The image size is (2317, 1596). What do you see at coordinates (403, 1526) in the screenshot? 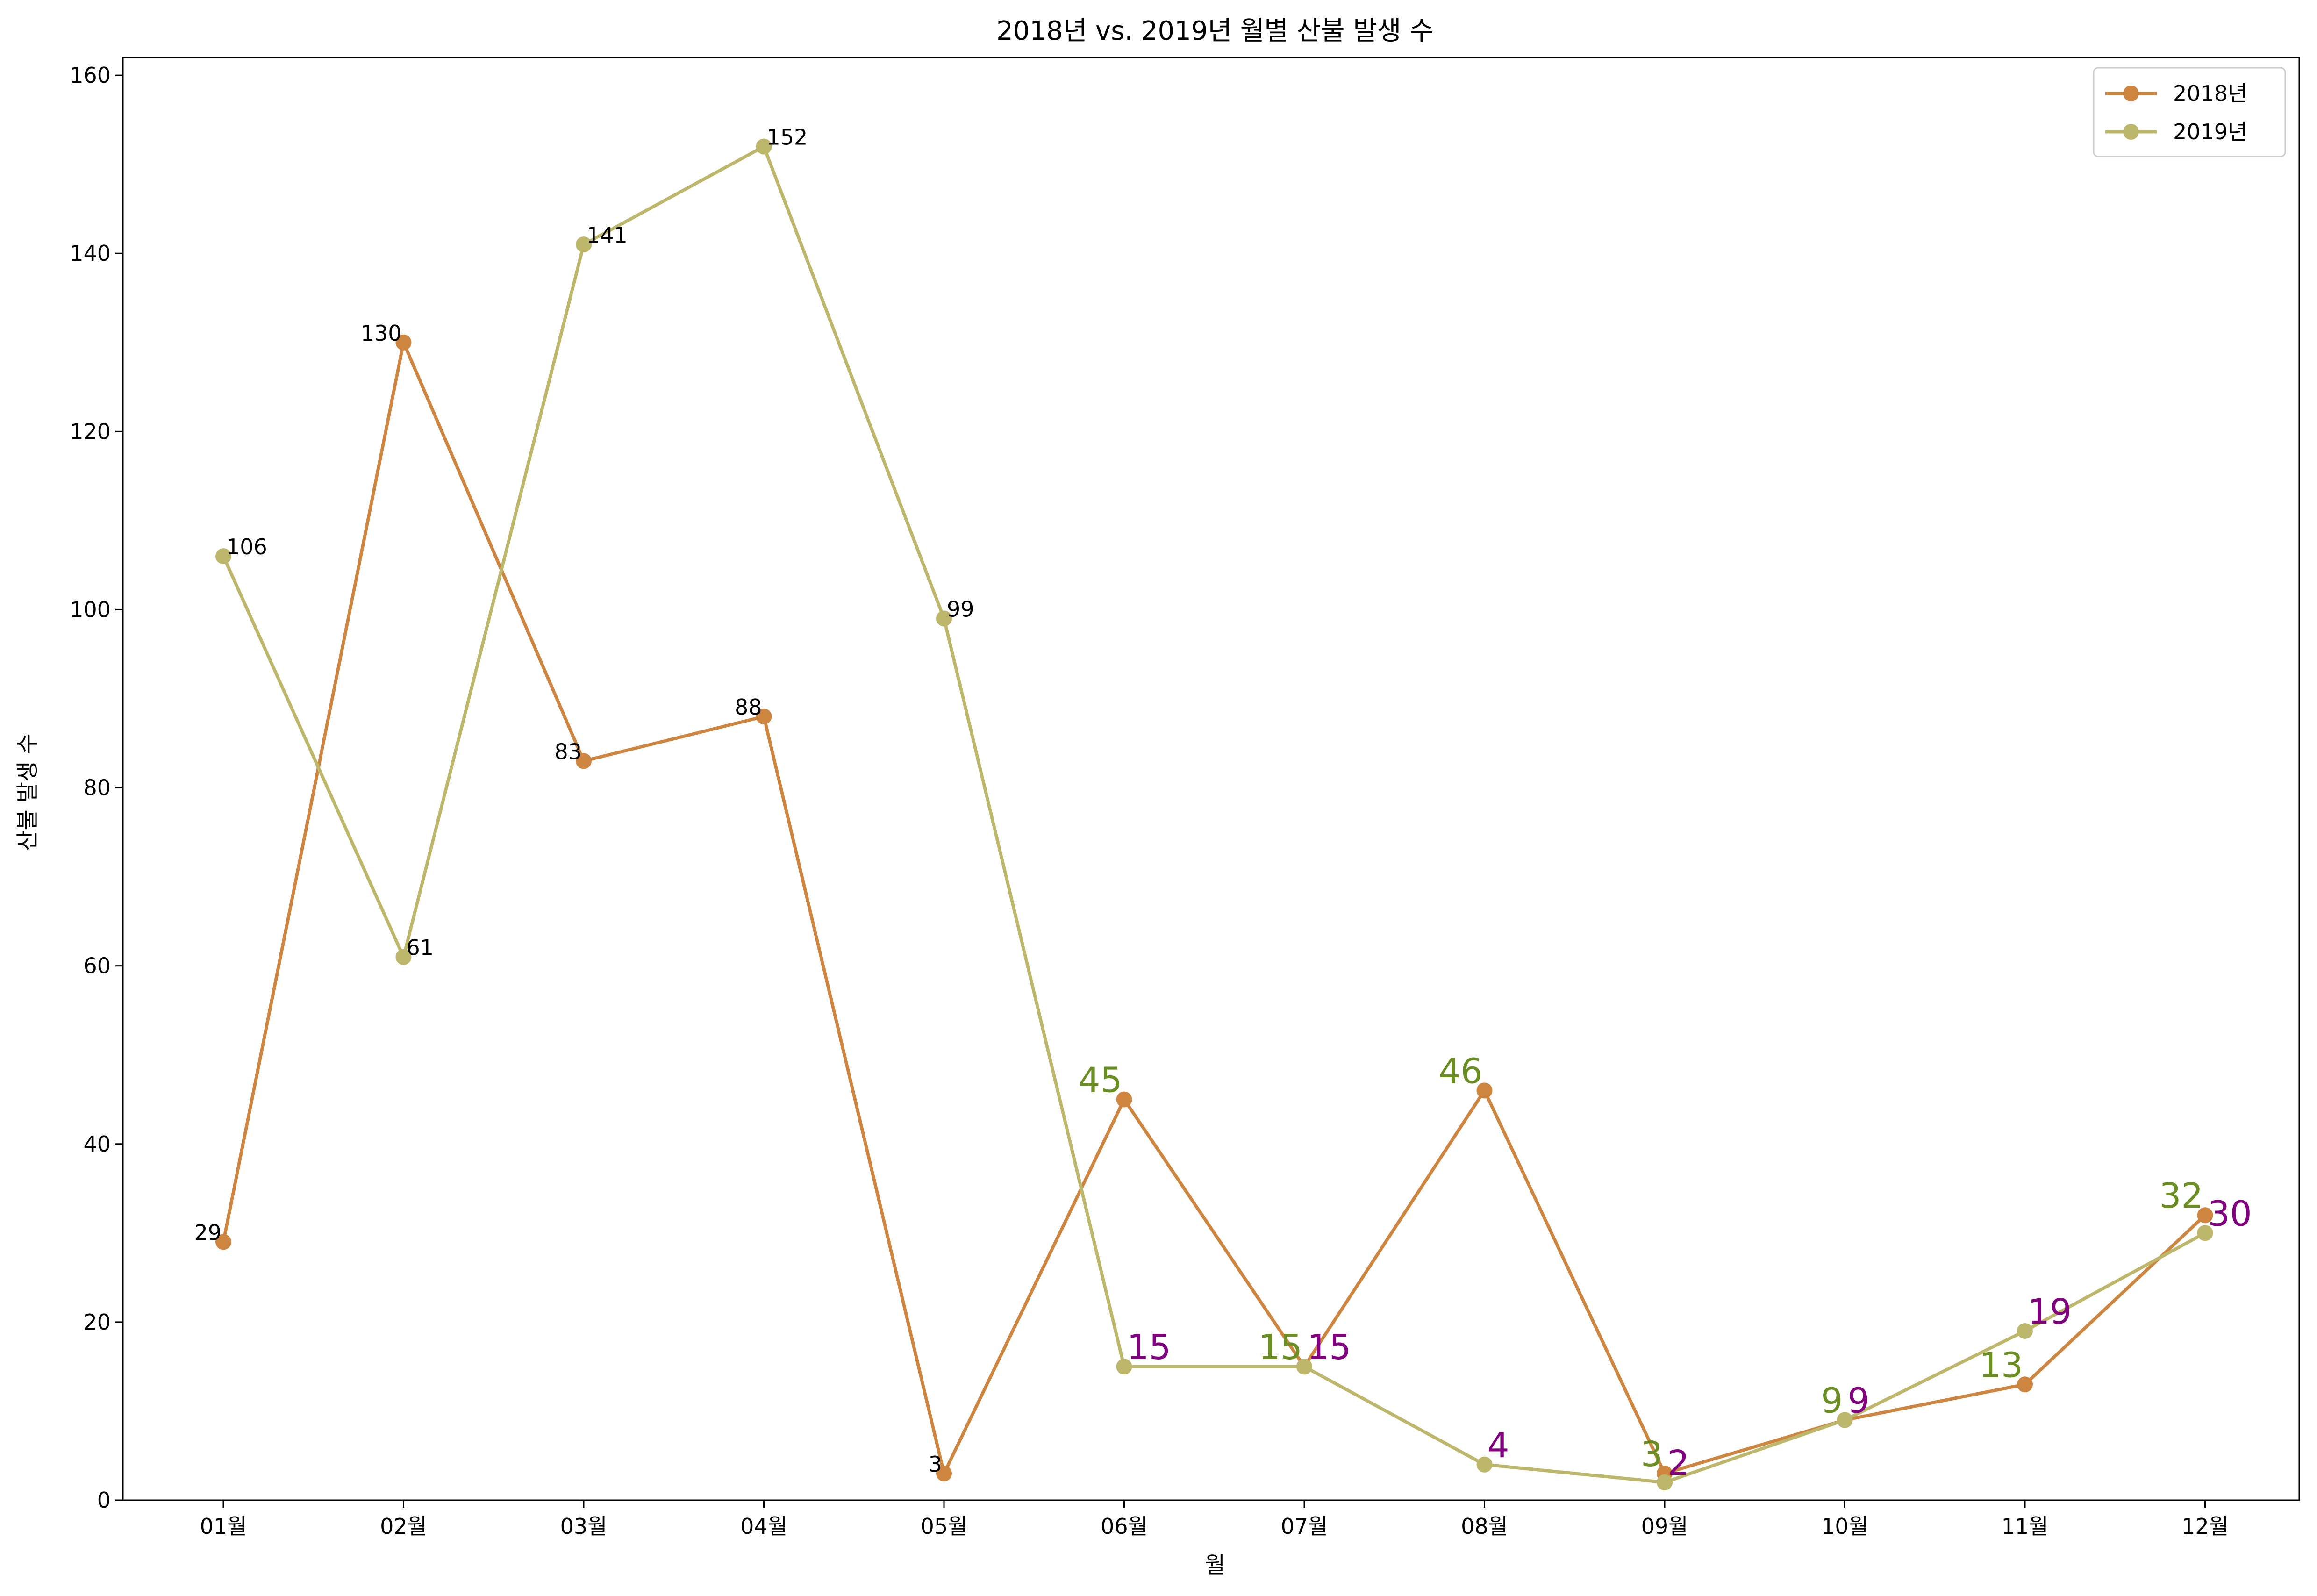
I see `x-tick-label: 02월` at bounding box center [403, 1526].